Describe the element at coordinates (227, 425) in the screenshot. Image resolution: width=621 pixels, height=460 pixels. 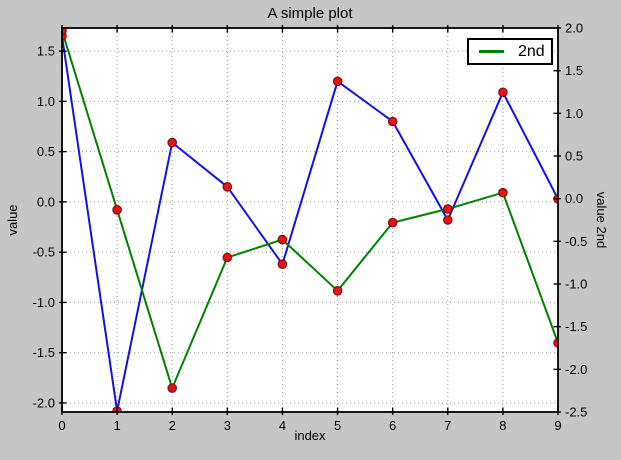
I see `x-tick-label: 3` at that location.